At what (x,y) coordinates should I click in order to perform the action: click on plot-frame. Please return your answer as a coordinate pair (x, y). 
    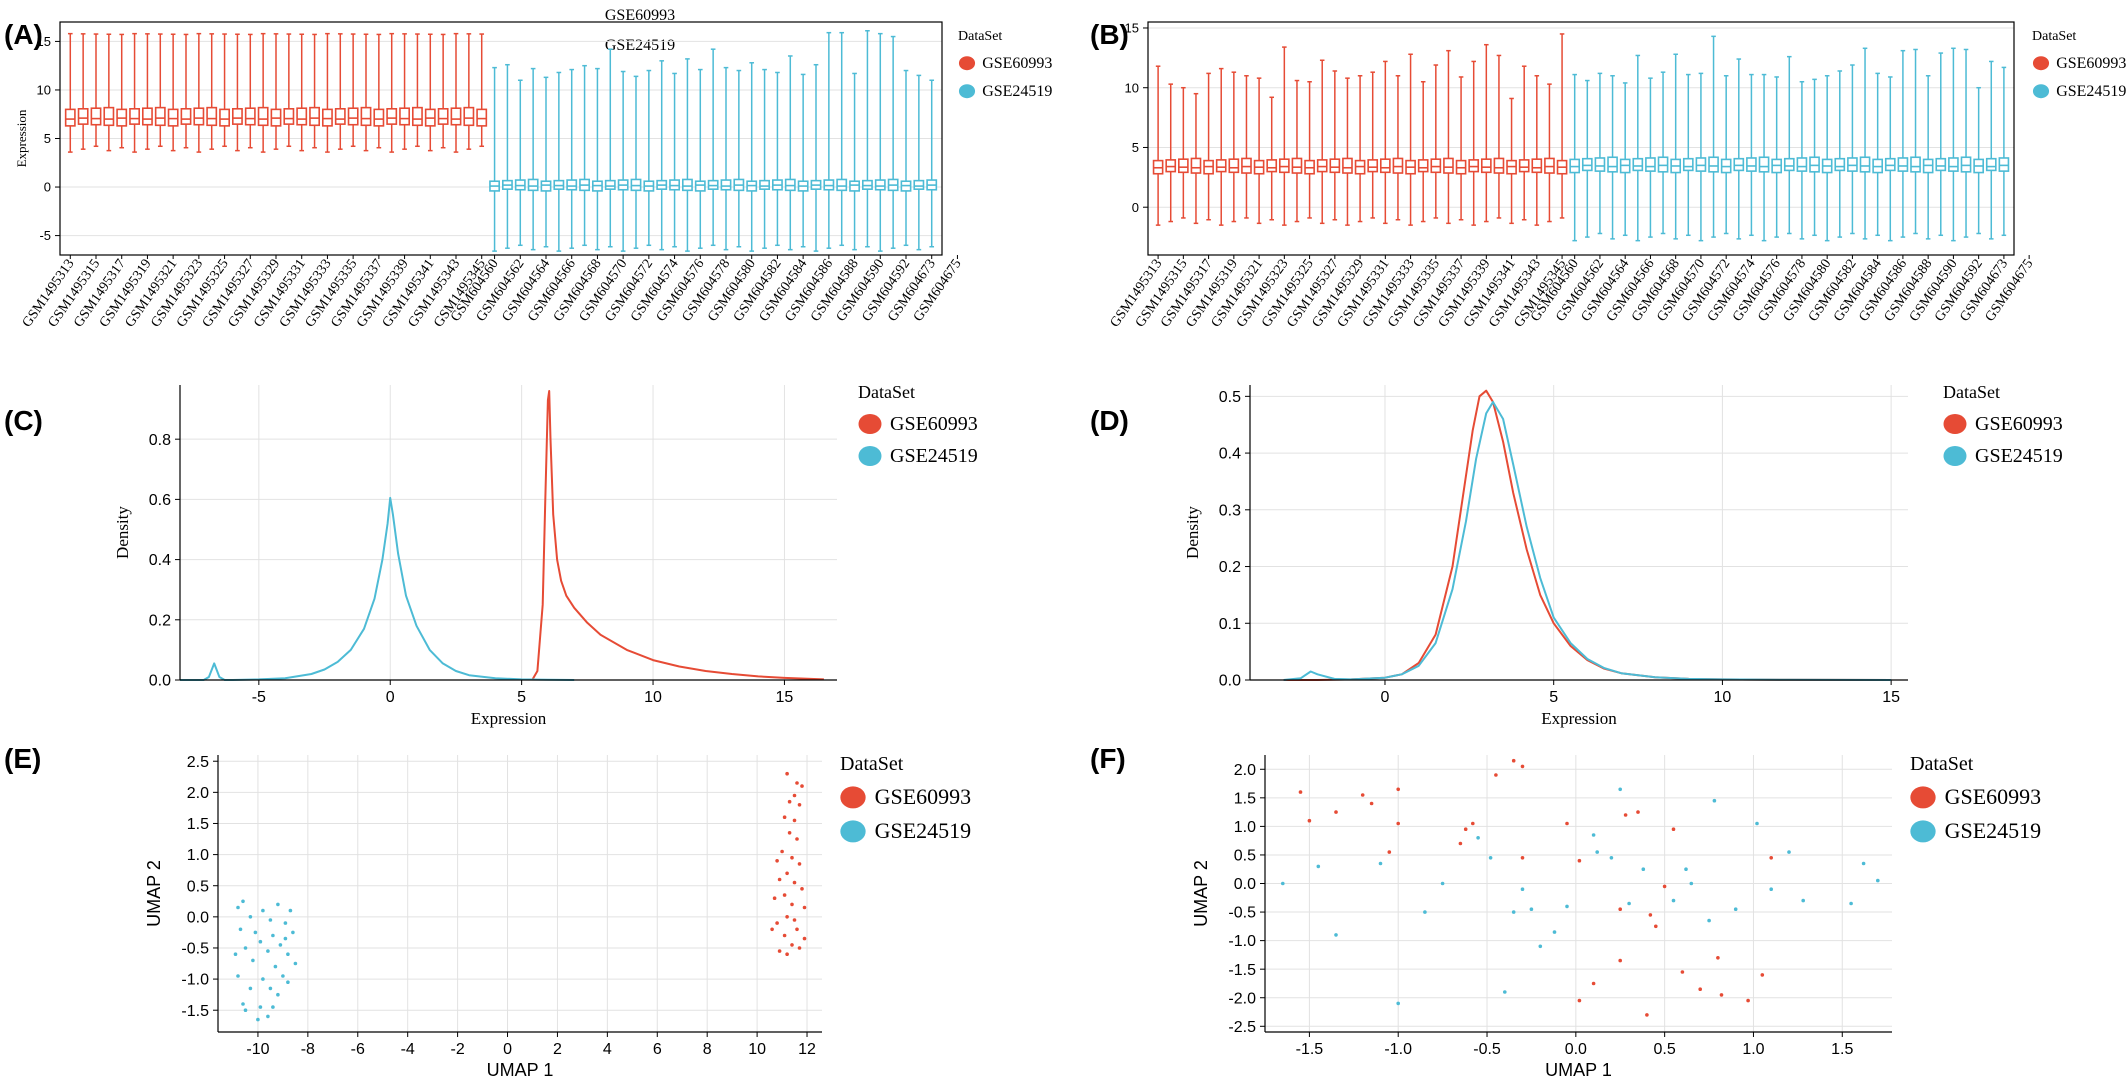
    Looking at the image, I should click on (501, 138).